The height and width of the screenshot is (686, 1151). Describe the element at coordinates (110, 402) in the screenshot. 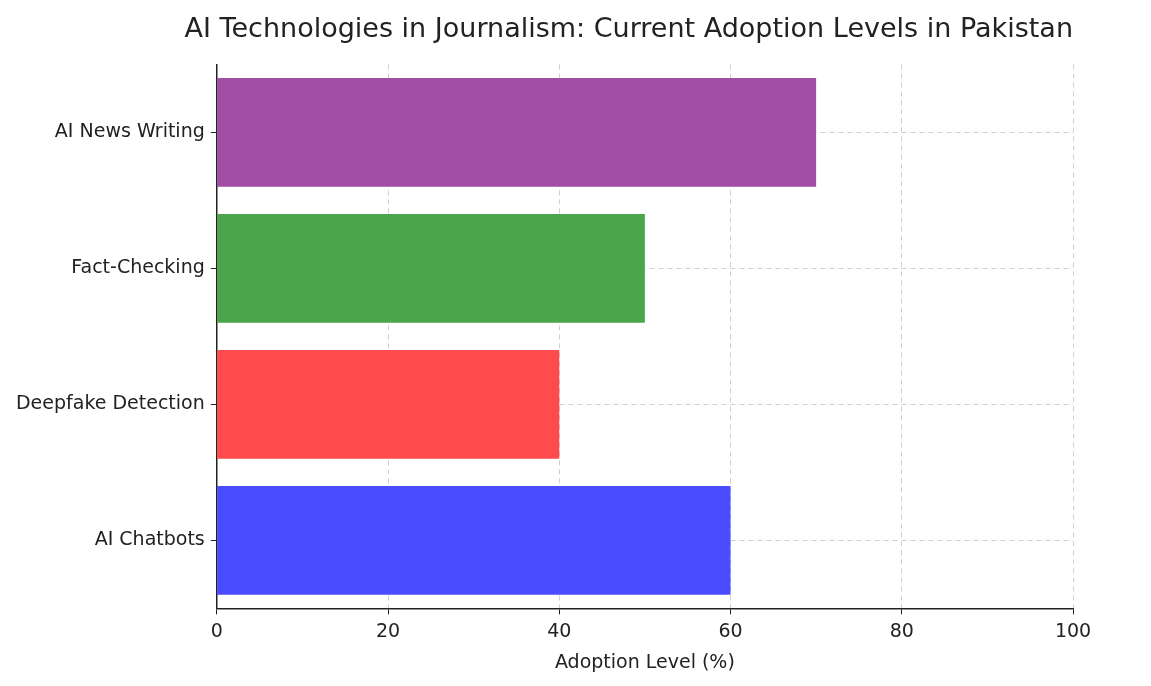

I see `y-tick-label: Deepfake Detection` at that location.